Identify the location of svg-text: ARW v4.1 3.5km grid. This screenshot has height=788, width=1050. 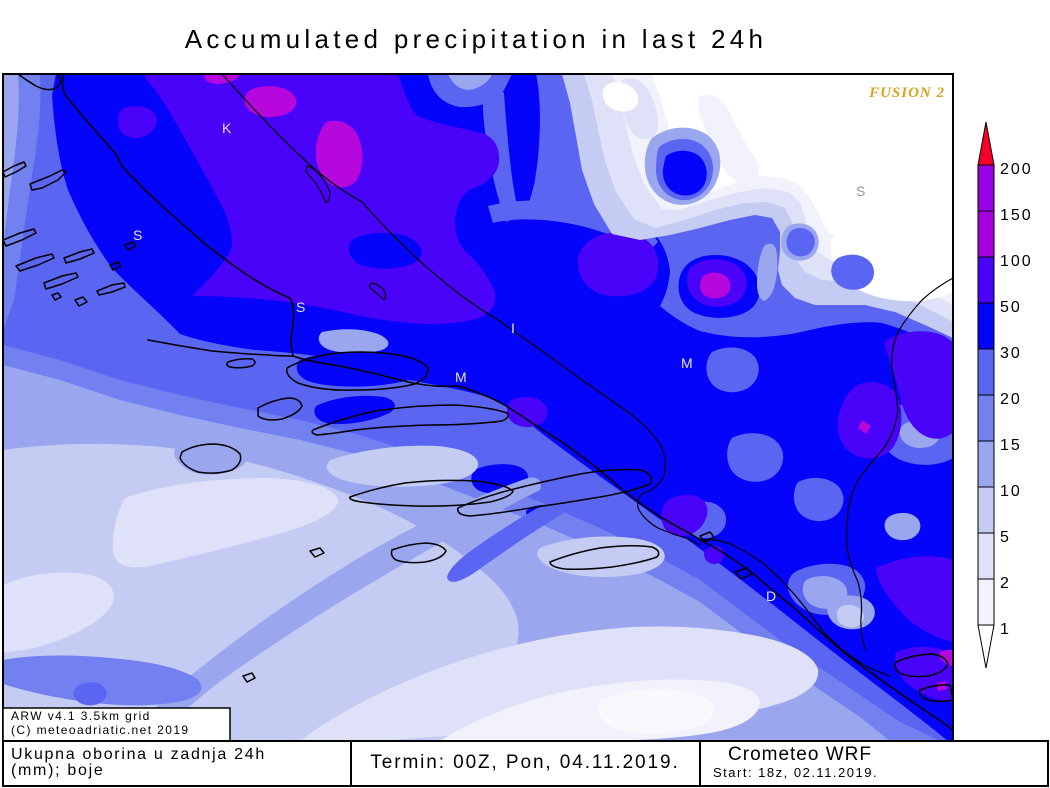
(81, 716).